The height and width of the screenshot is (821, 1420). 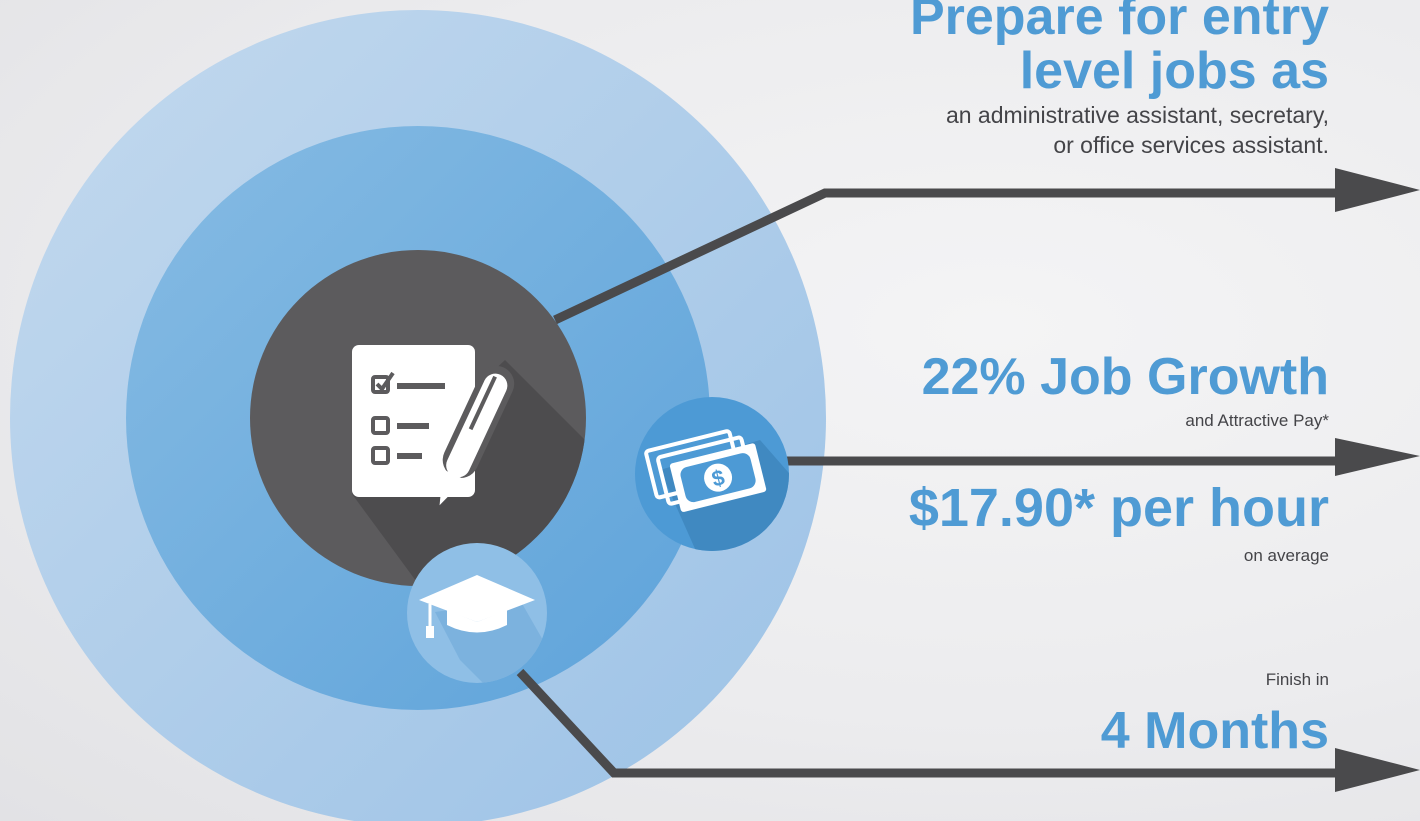 What do you see at coordinates (1286, 555) in the screenshot?
I see `pay-subtitle: on average` at bounding box center [1286, 555].